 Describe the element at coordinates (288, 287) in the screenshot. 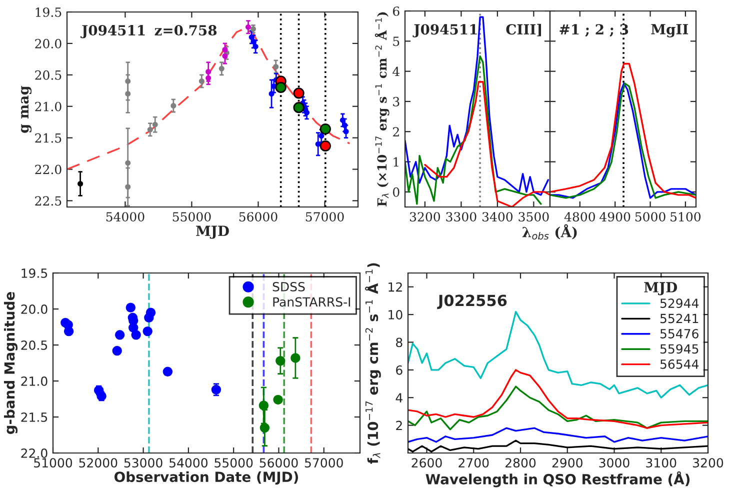

I see `legend-label: SDSS` at that location.